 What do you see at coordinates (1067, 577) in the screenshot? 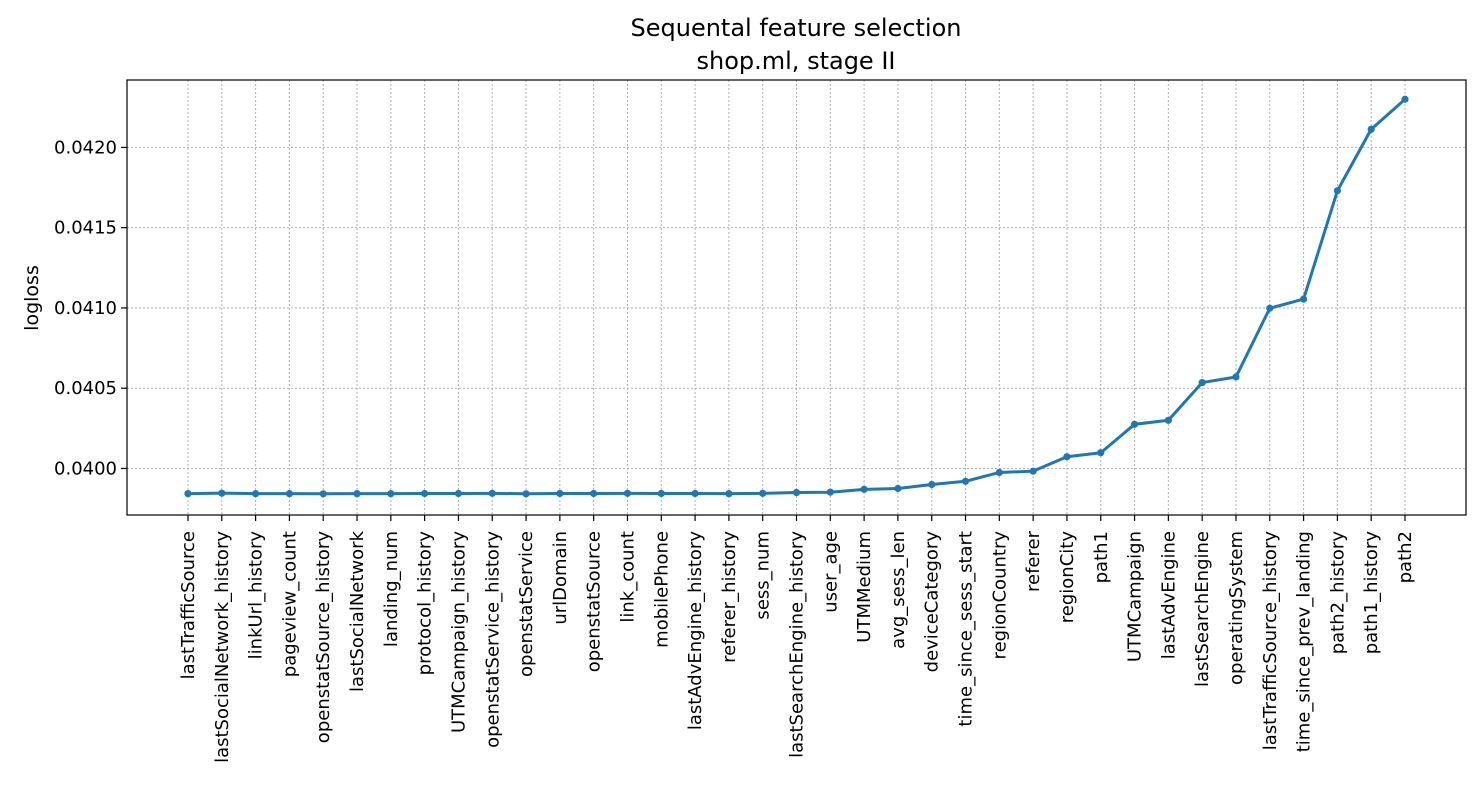
I see `x-tick-label: regionCity` at bounding box center [1067, 577].